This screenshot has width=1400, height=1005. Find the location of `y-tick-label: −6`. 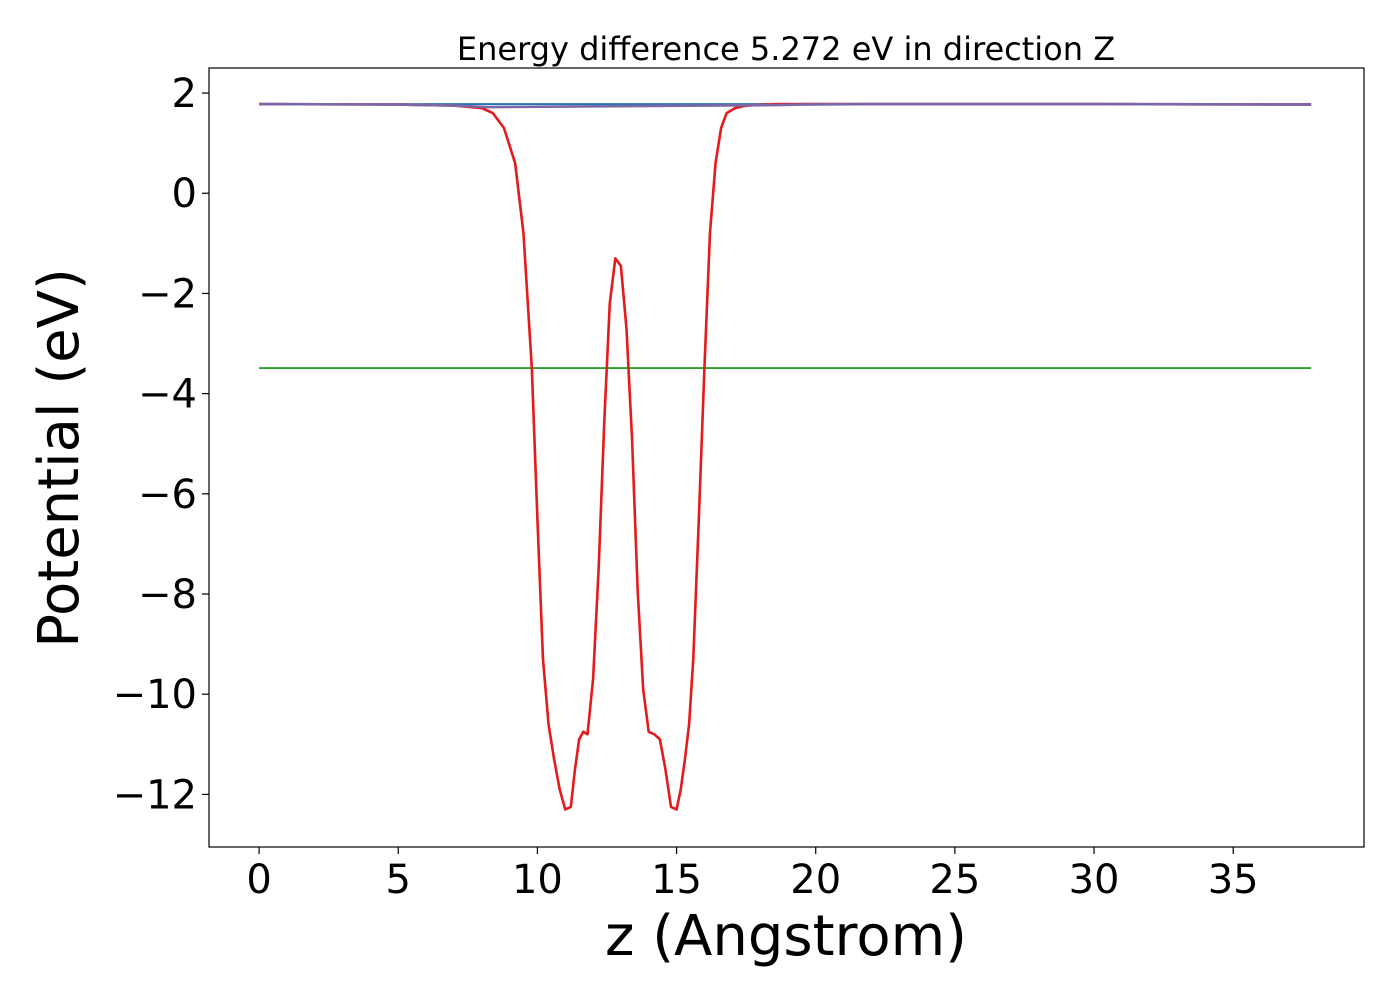

y-tick-label: −6 is located at coordinates (167, 495).